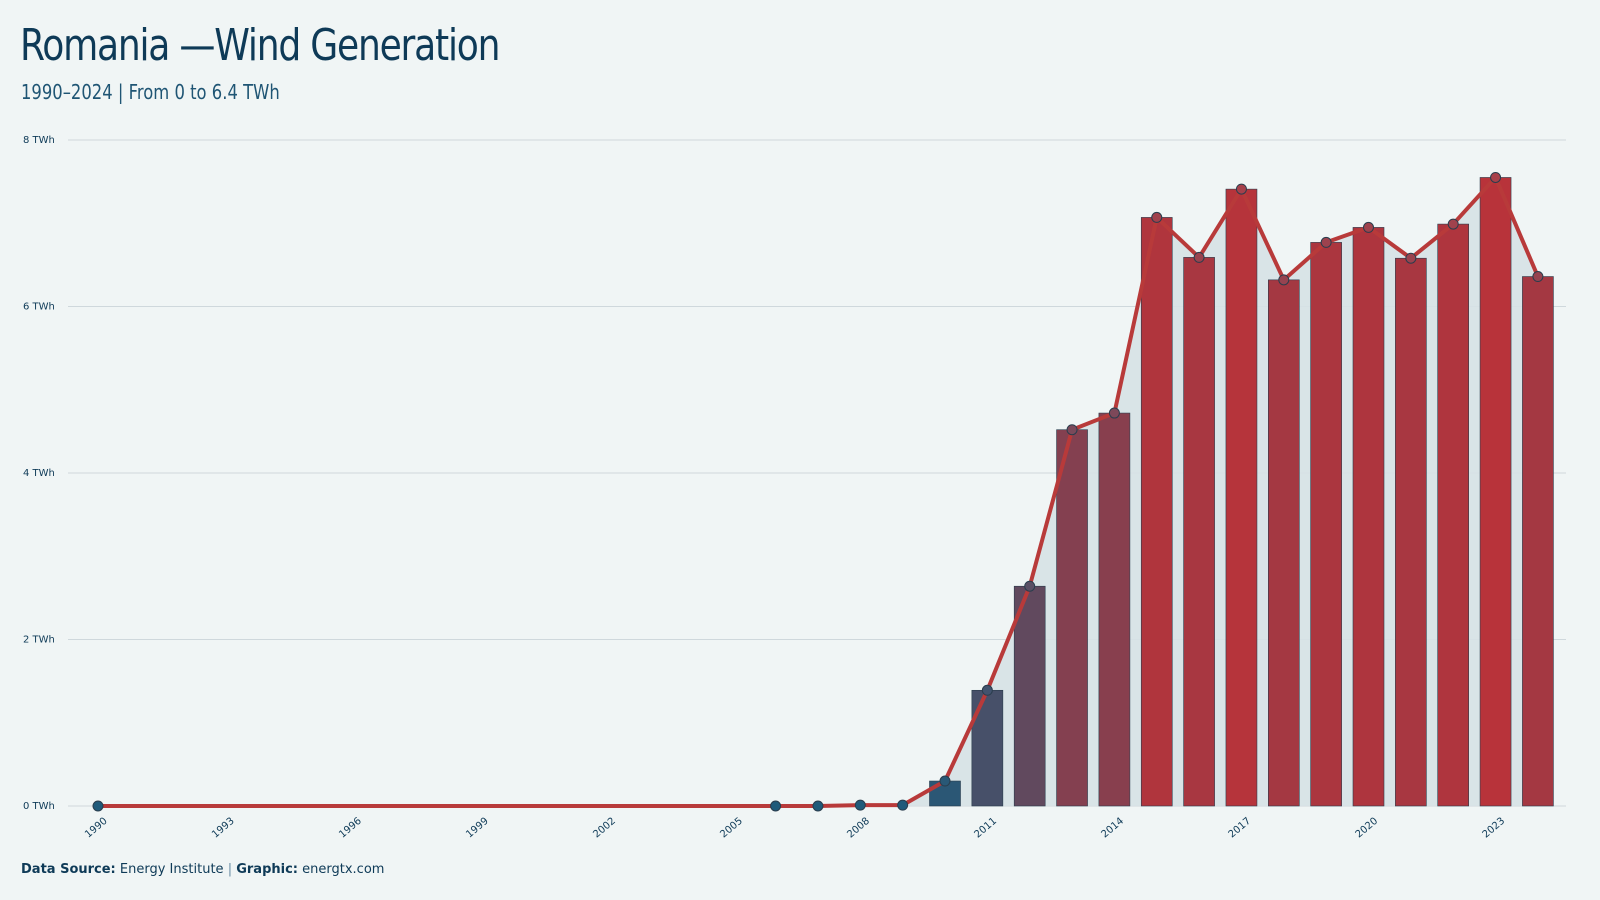 This screenshot has width=1600, height=900. Describe the element at coordinates (171, 869) in the screenshot. I see `source-value: Energy Institute` at that location.